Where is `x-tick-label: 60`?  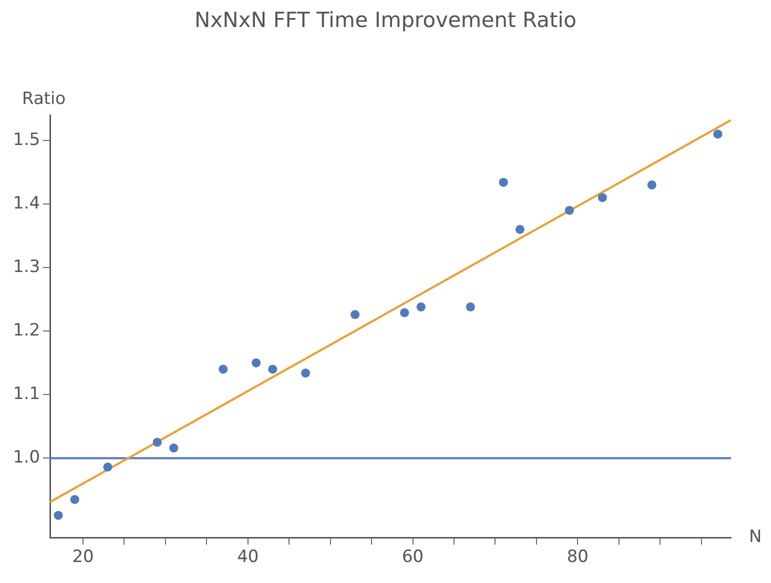 x-tick-label: 60 is located at coordinates (413, 557).